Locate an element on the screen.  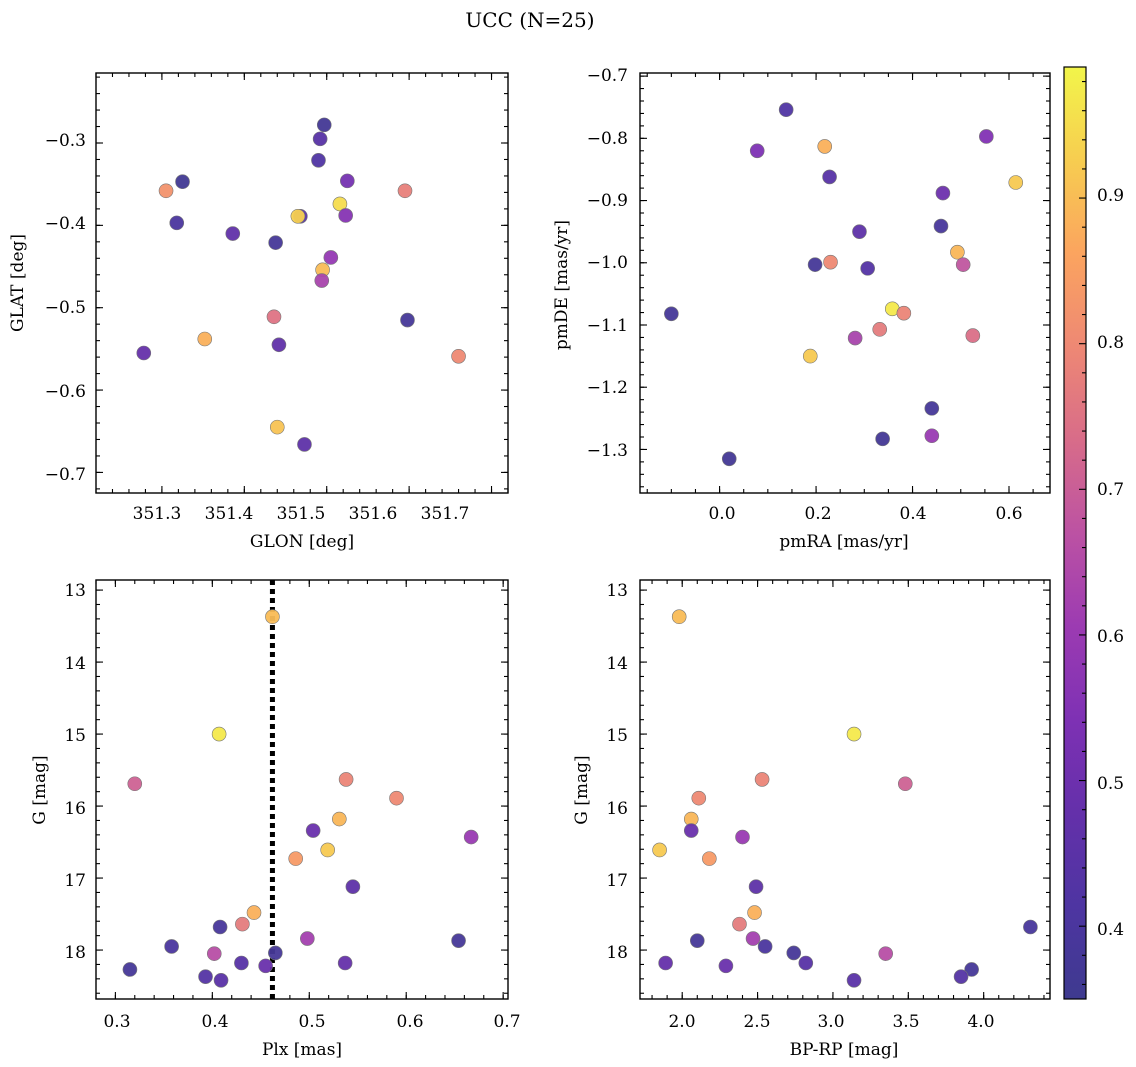
figure-title: UCC (N=25) is located at coordinates (529, 20).